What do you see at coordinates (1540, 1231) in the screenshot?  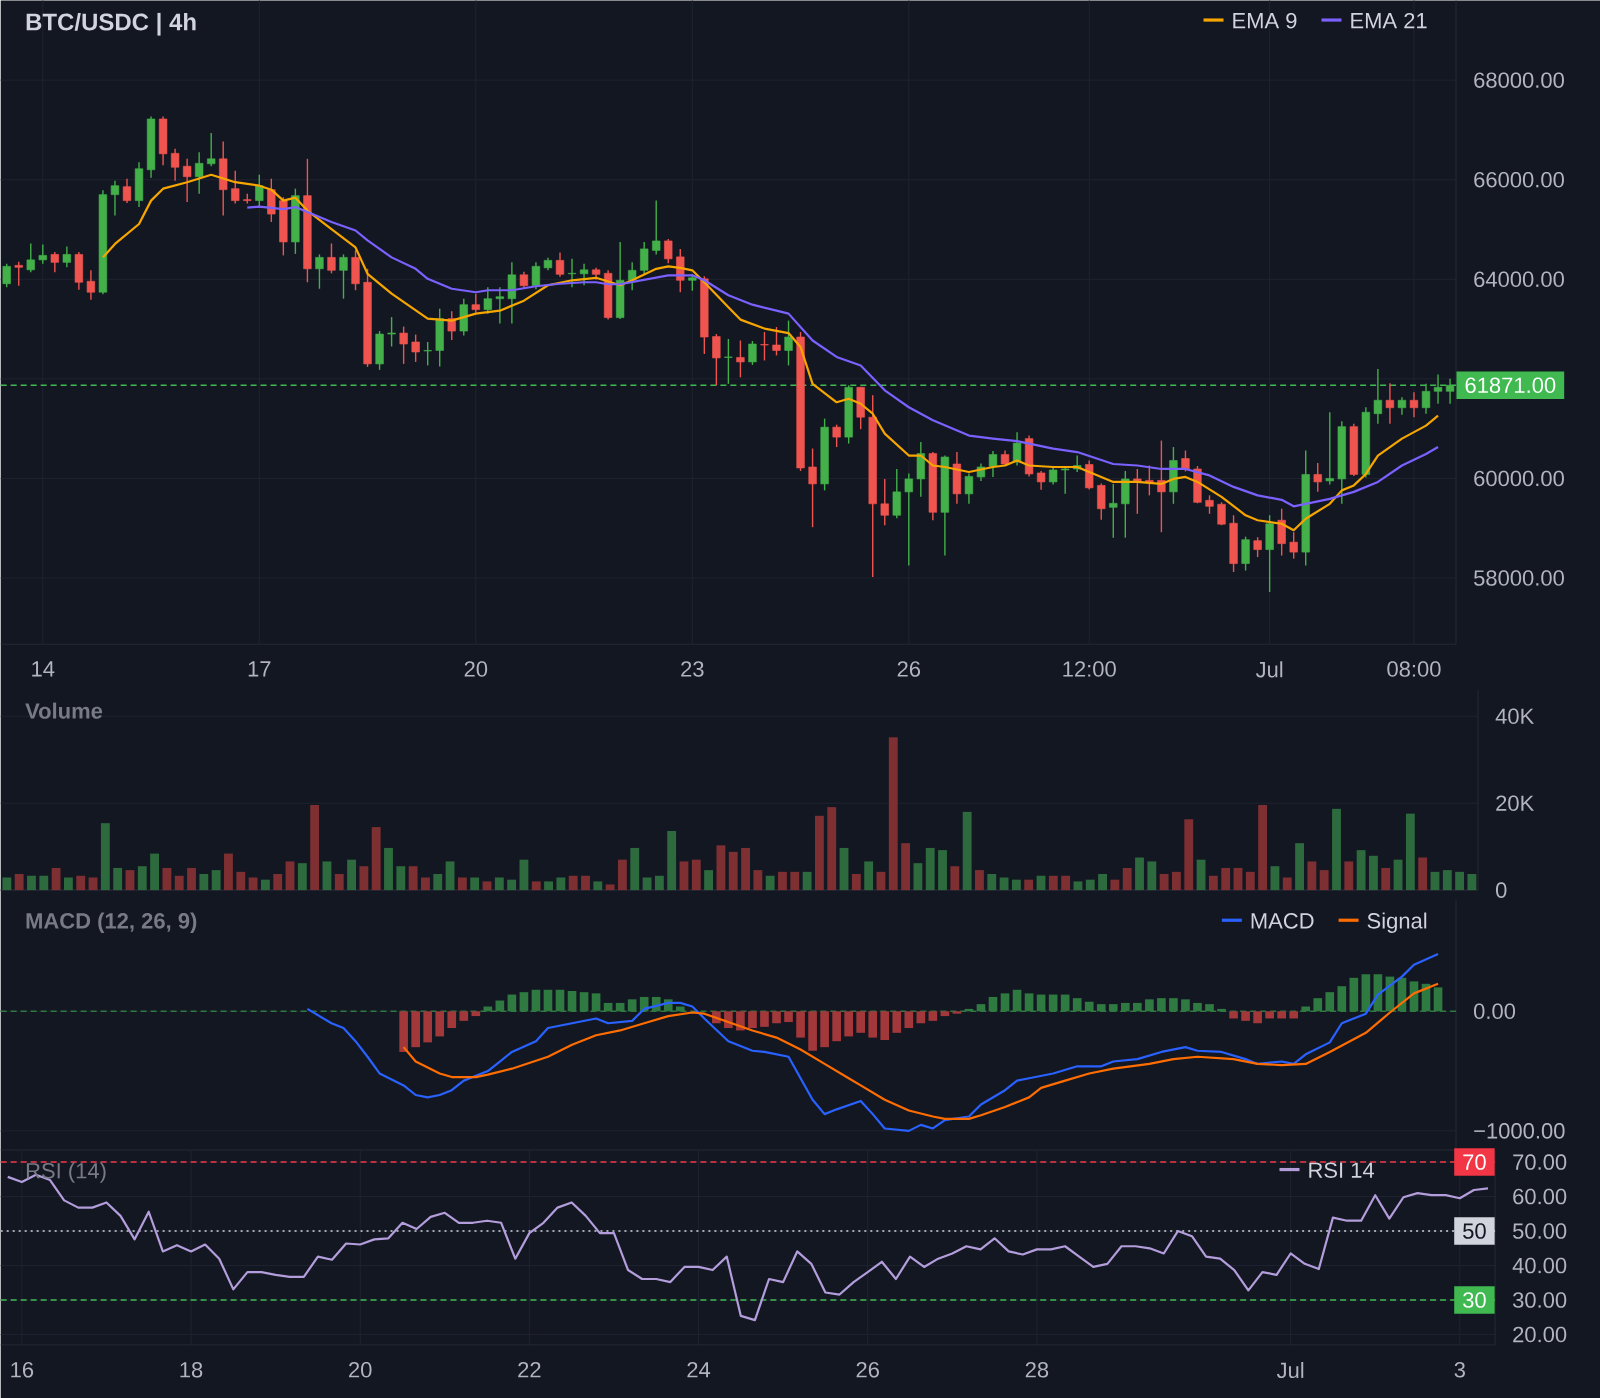 I see `y-tick-label: 50.00` at bounding box center [1540, 1231].